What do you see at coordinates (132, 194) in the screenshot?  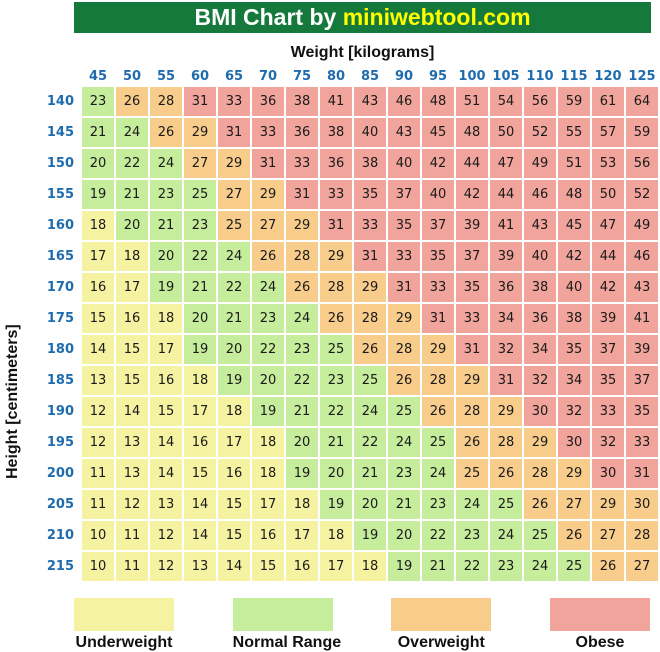 I see `bmi-cell: 21` at bounding box center [132, 194].